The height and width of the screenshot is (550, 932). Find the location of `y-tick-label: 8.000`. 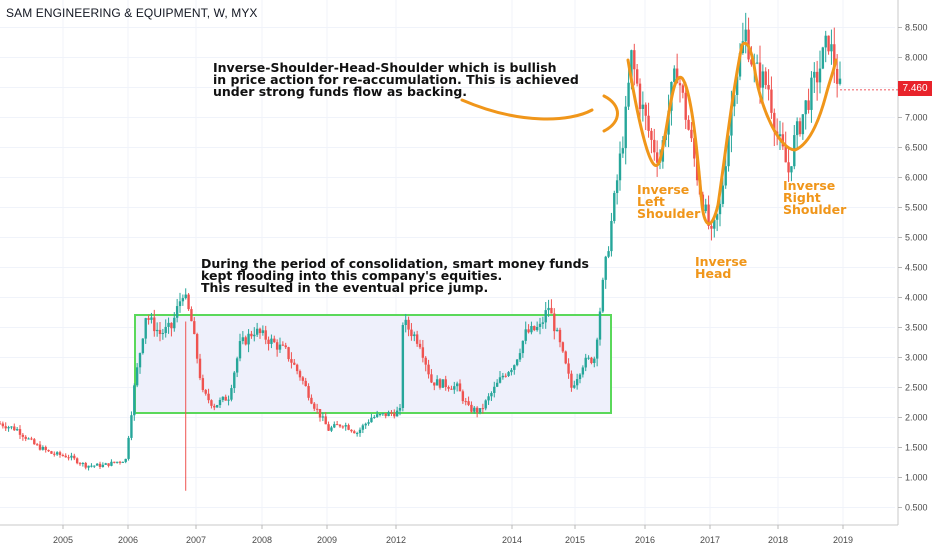

y-tick-label: 8.000 is located at coordinates (916, 58).